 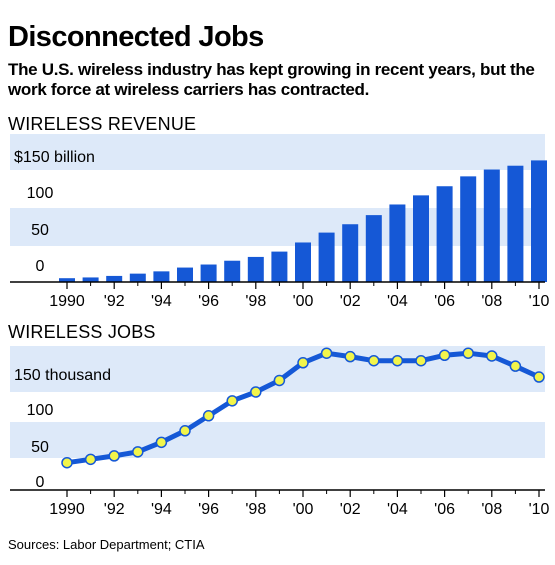 I want to click on revenue-ytick-label: 0, so click(x=40, y=266).